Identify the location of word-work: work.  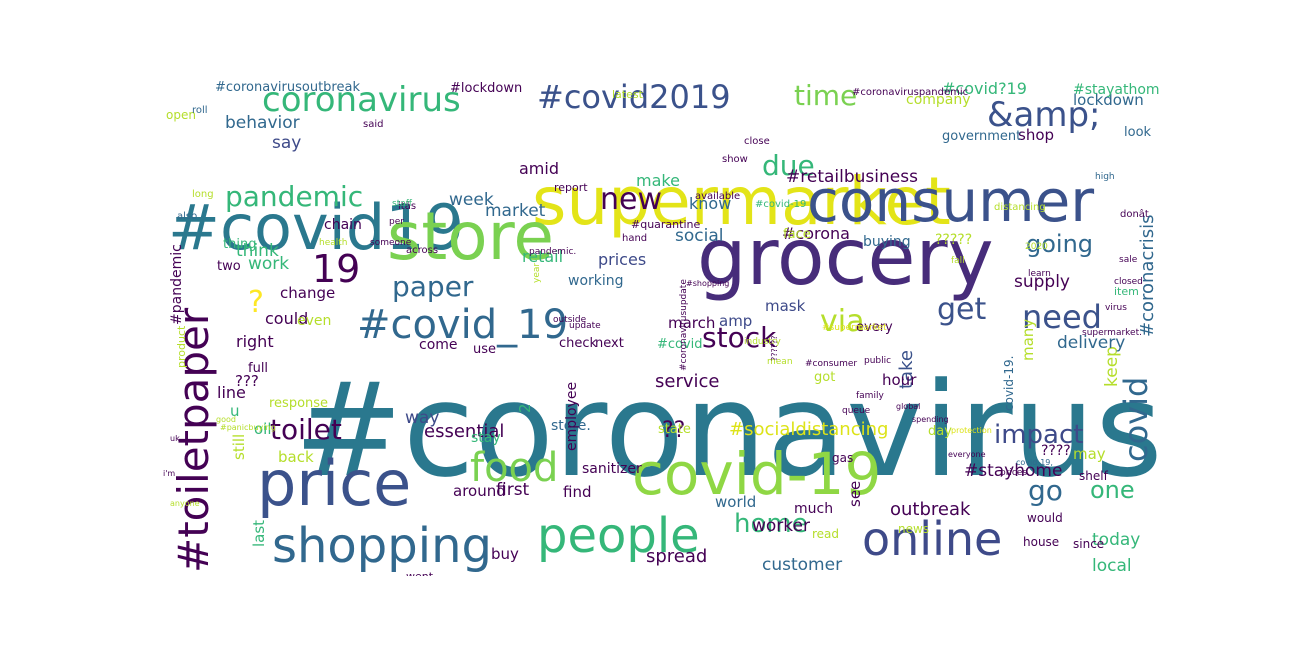
(269, 264).